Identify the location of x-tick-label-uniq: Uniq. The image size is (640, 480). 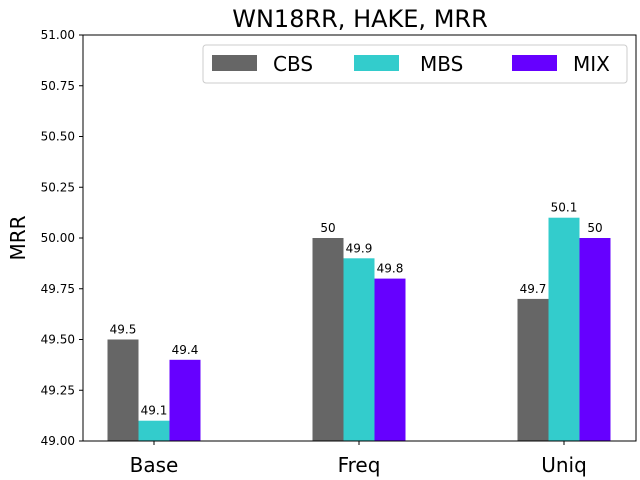
(564, 465).